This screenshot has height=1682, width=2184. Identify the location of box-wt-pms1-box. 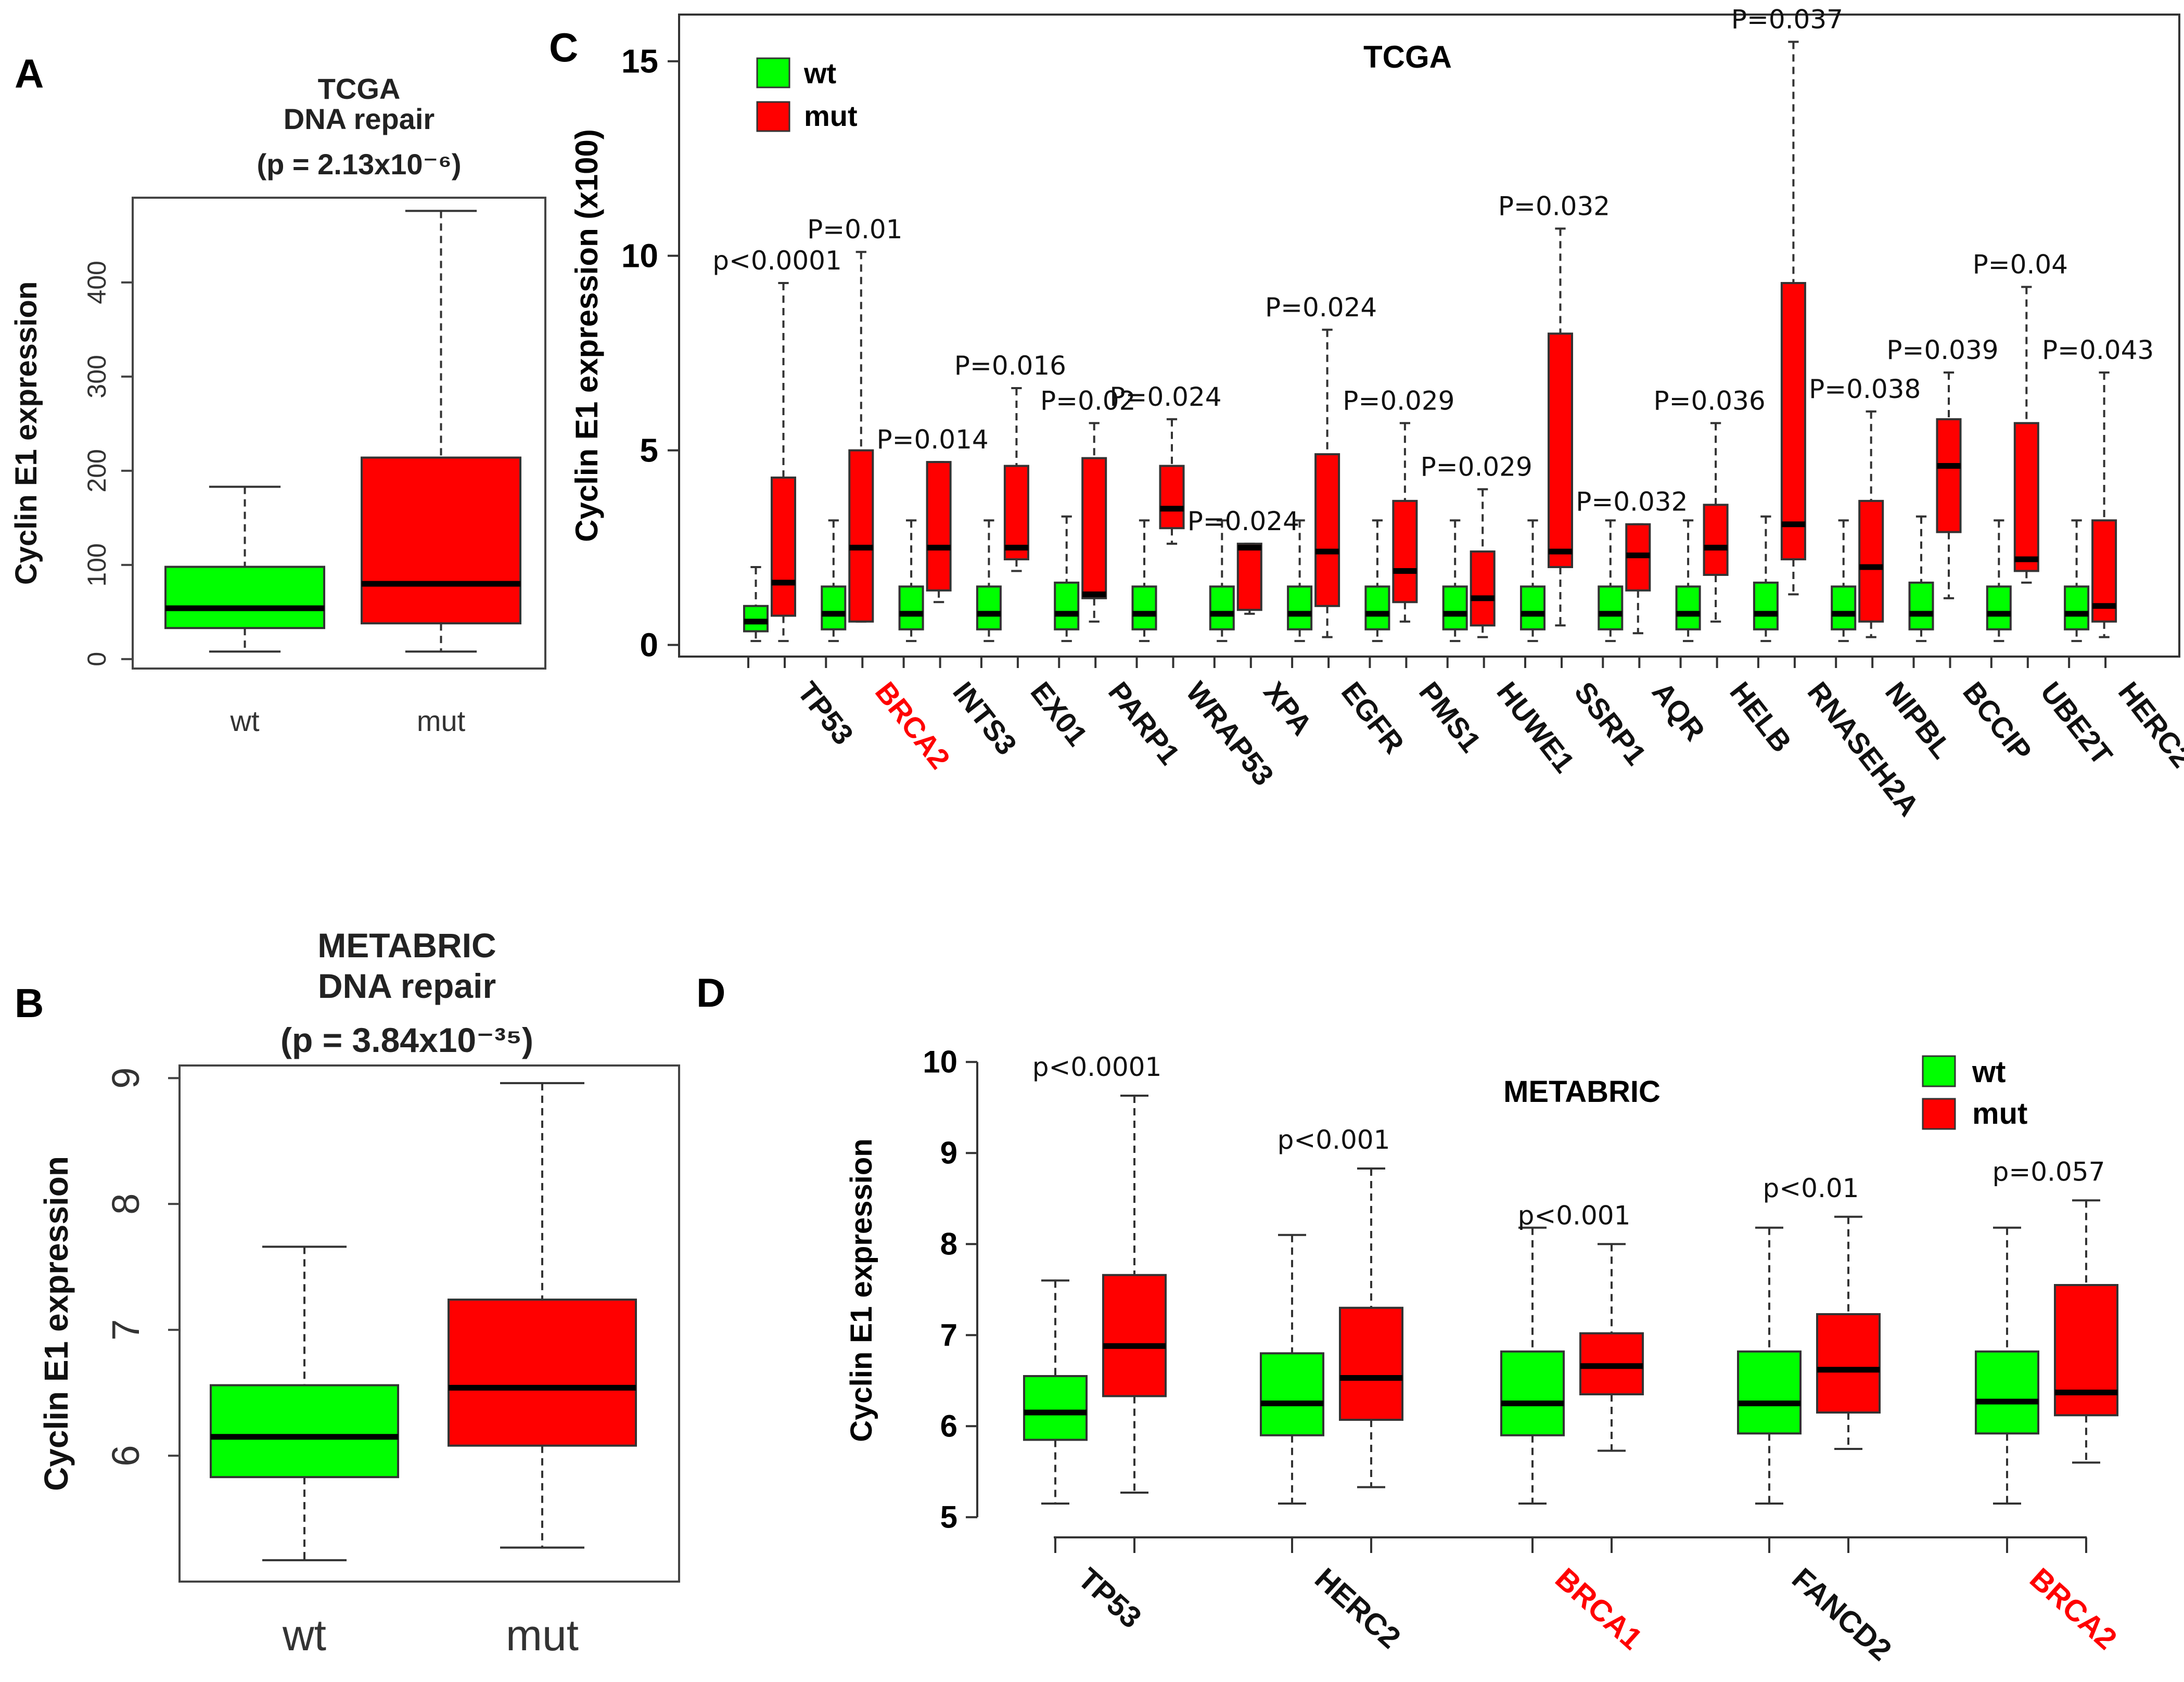
(1377, 608).